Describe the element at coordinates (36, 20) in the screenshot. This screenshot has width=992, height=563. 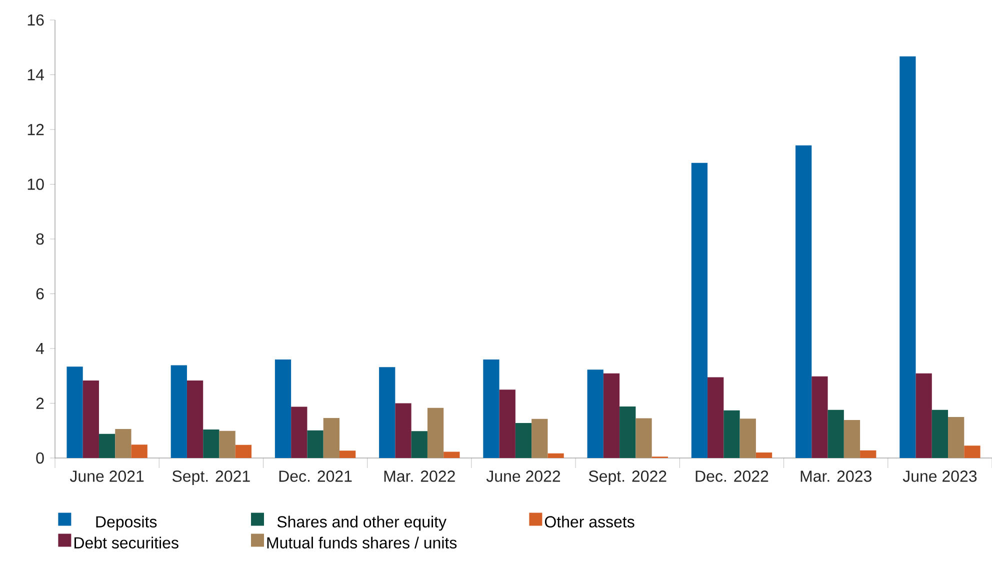
I see `y-tick-label: 16` at that location.